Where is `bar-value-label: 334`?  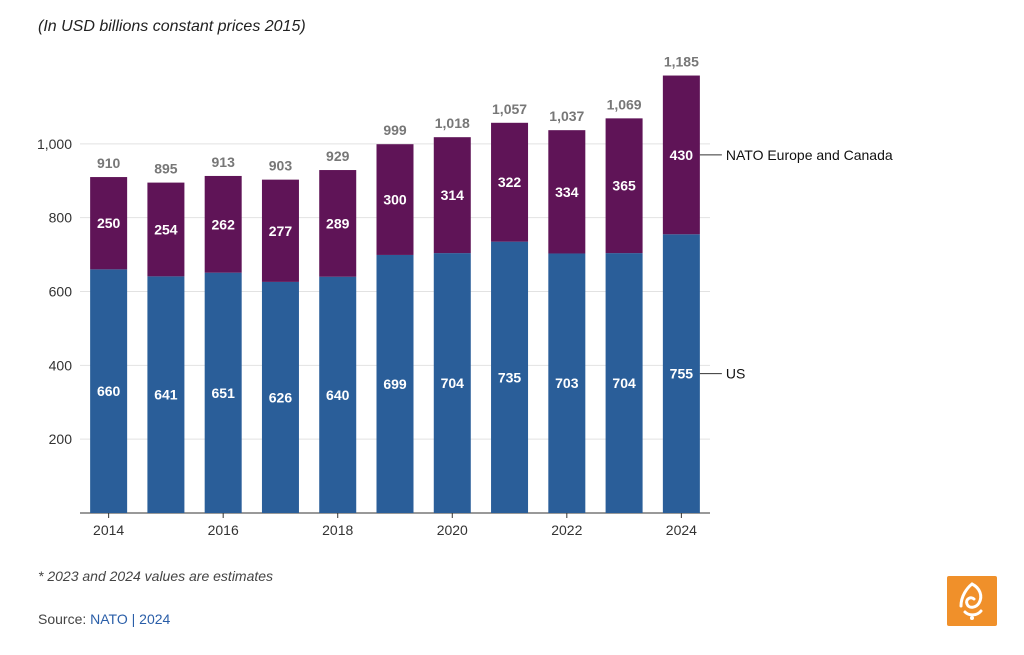
bar-value-label: 334 is located at coordinates (567, 192).